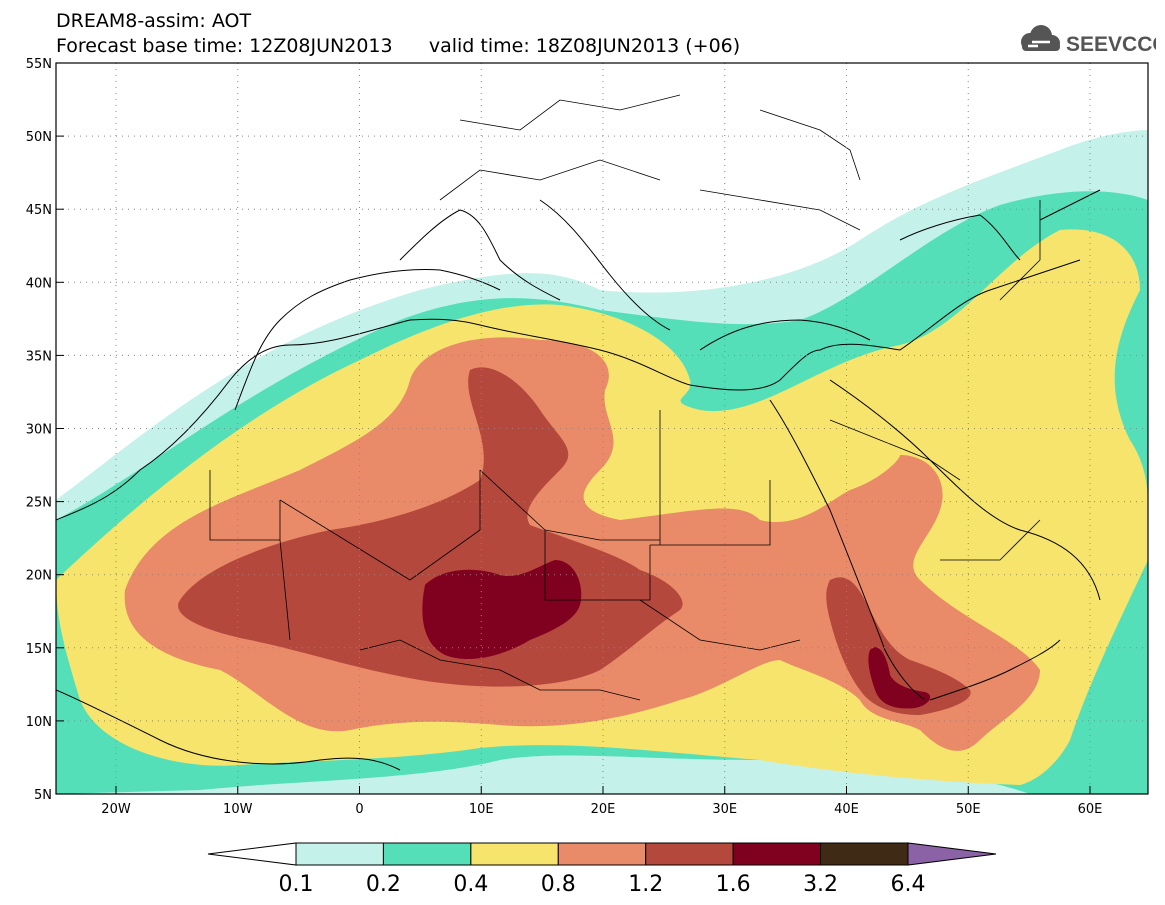 This screenshot has height=905, width=1165. What do you see at coordinates (154, 21) in the screenshot?
I see `map-title: DREAM8-assim: AOT` at bounding box center [154, 21].